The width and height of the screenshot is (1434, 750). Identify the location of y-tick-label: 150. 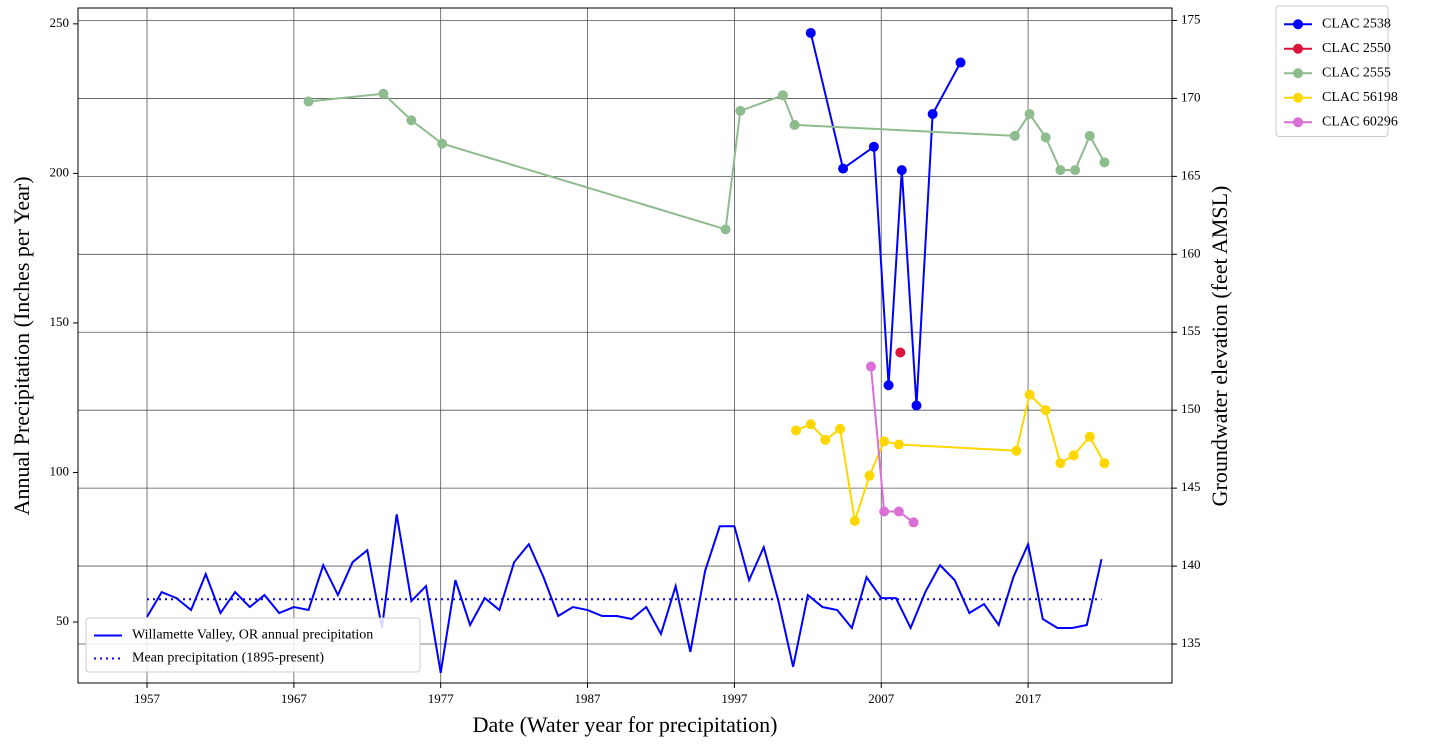
(60, 321).